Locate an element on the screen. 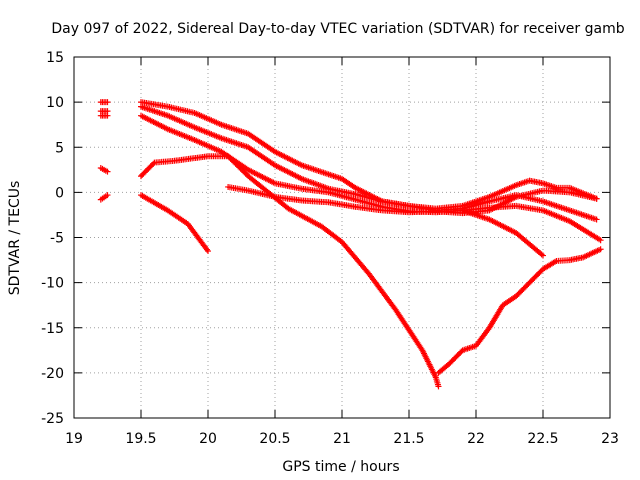  y-tick-label: 5 is located at coordinates (59, 148).